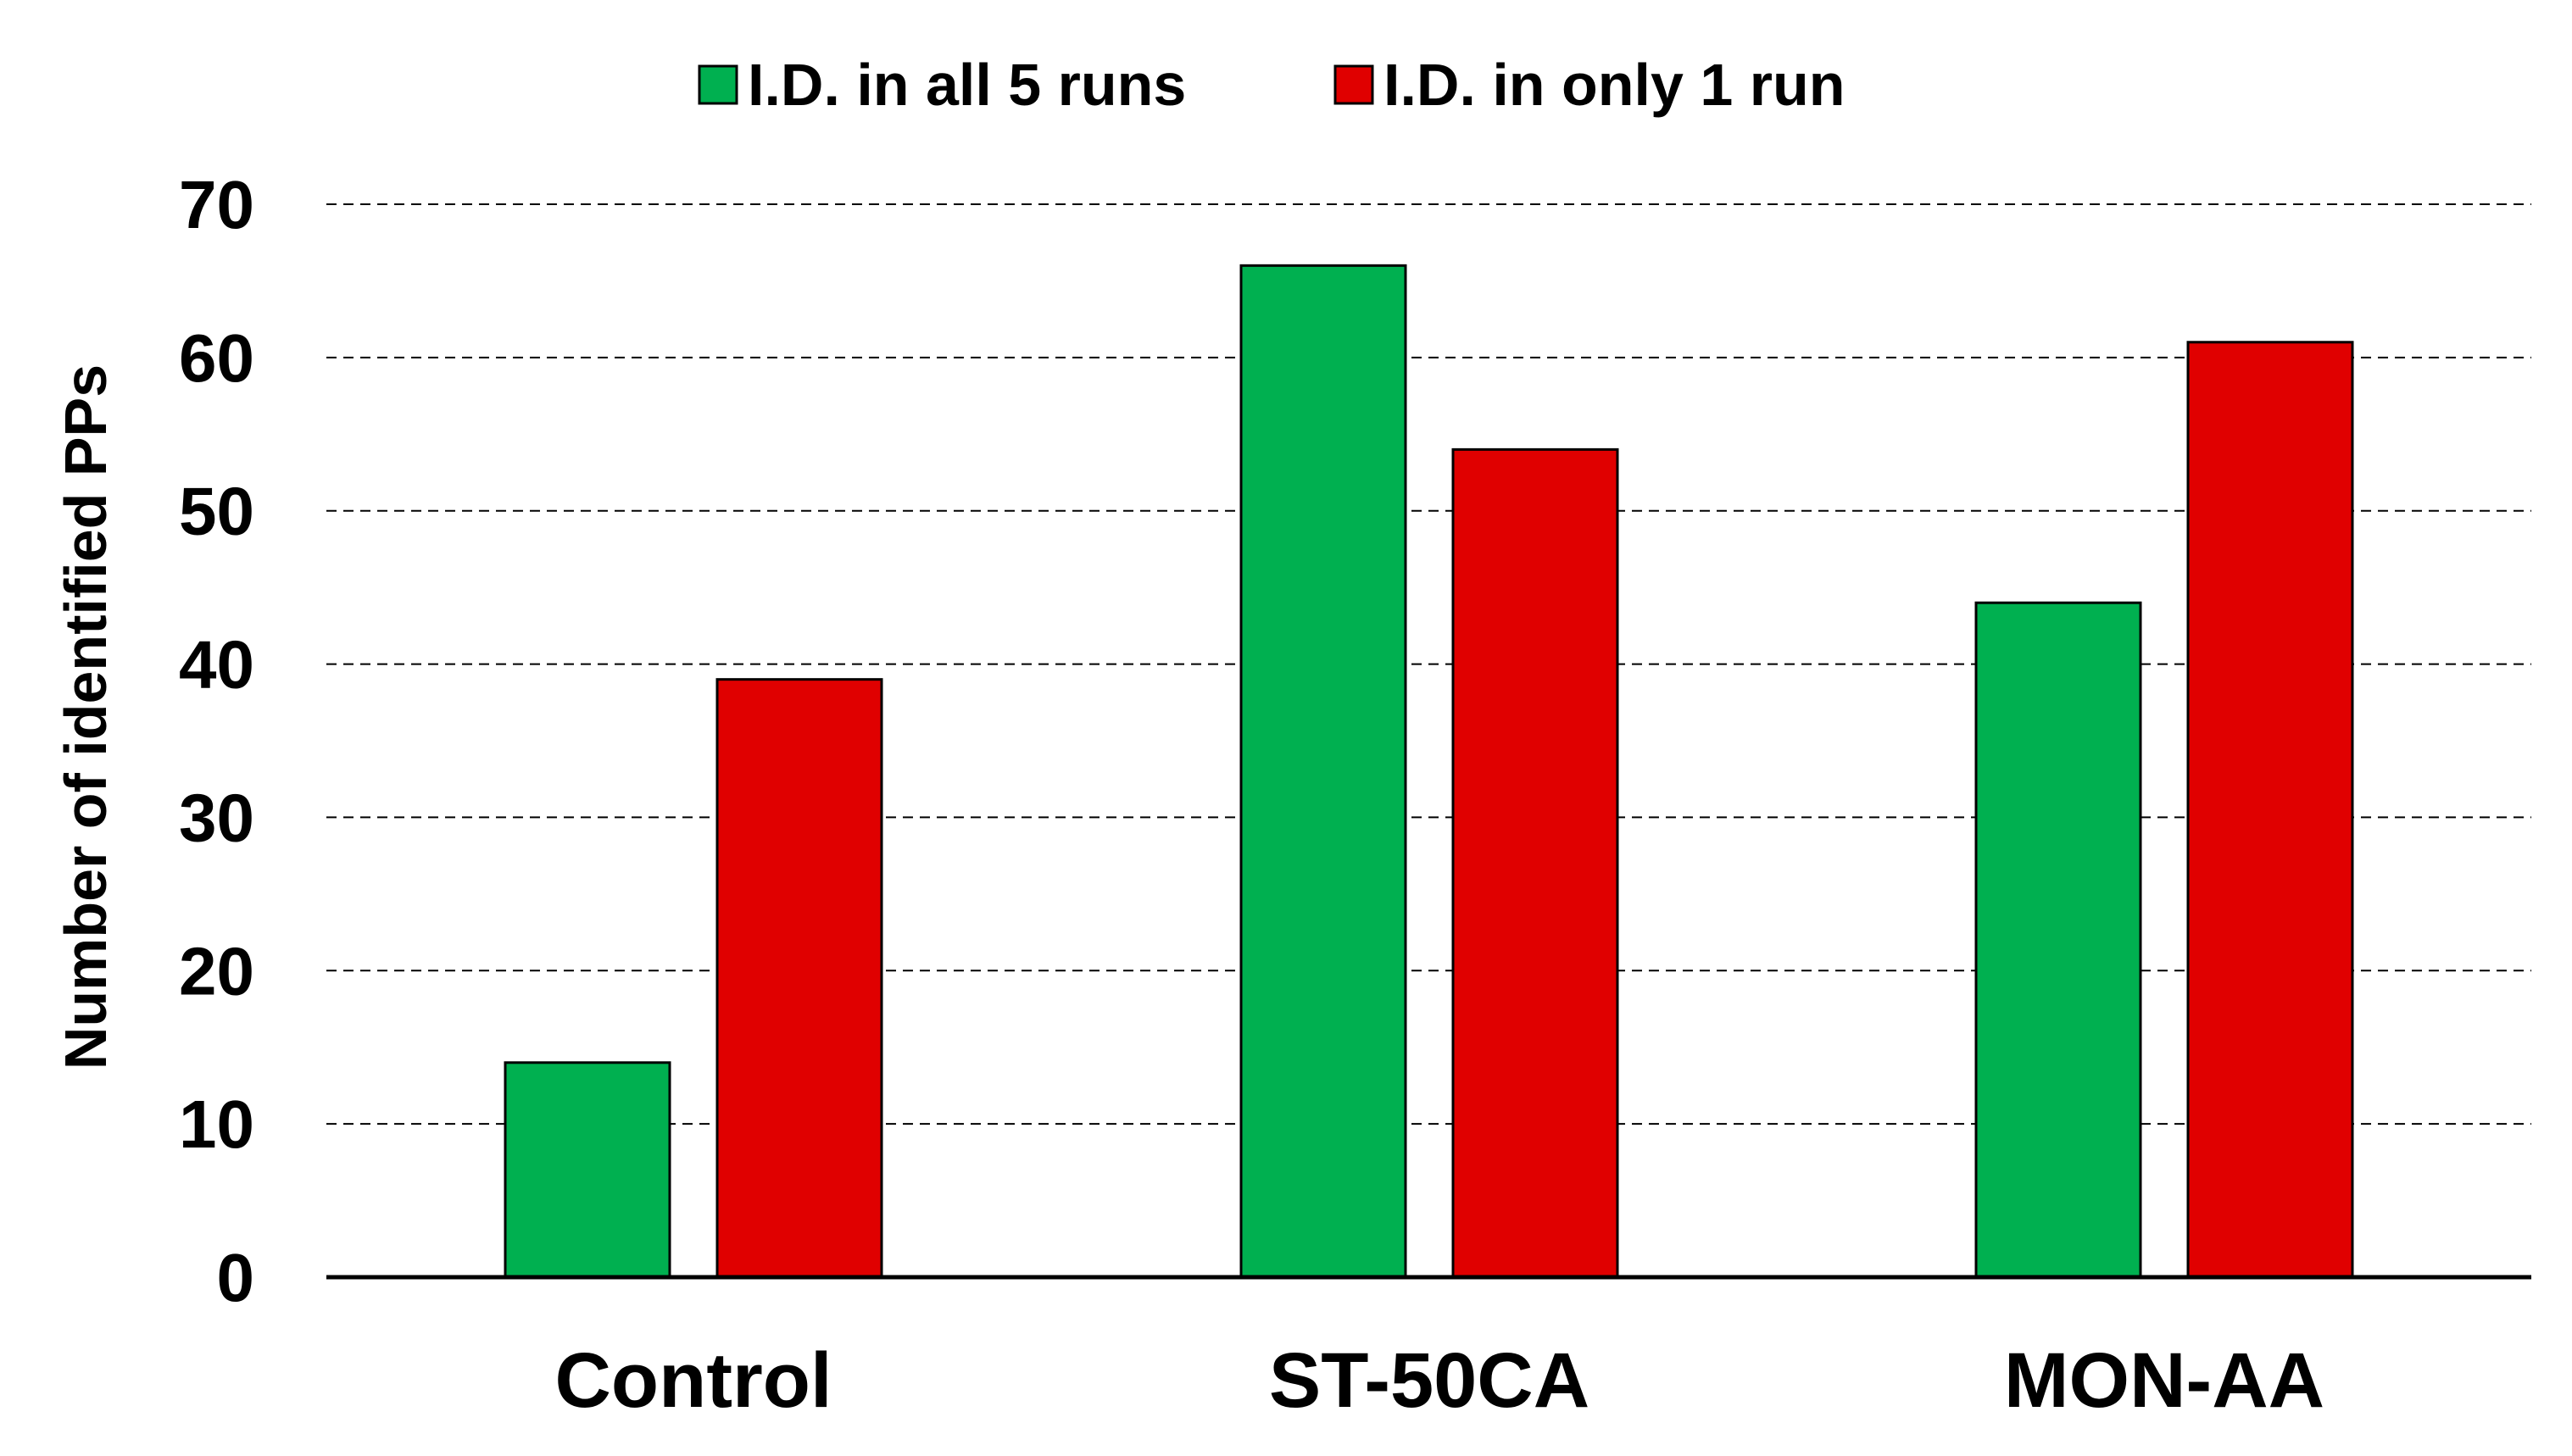 This screenshot has height=1456, width=2572. I want to click on legend-swatch-all-5-runs, so click(718, 84).